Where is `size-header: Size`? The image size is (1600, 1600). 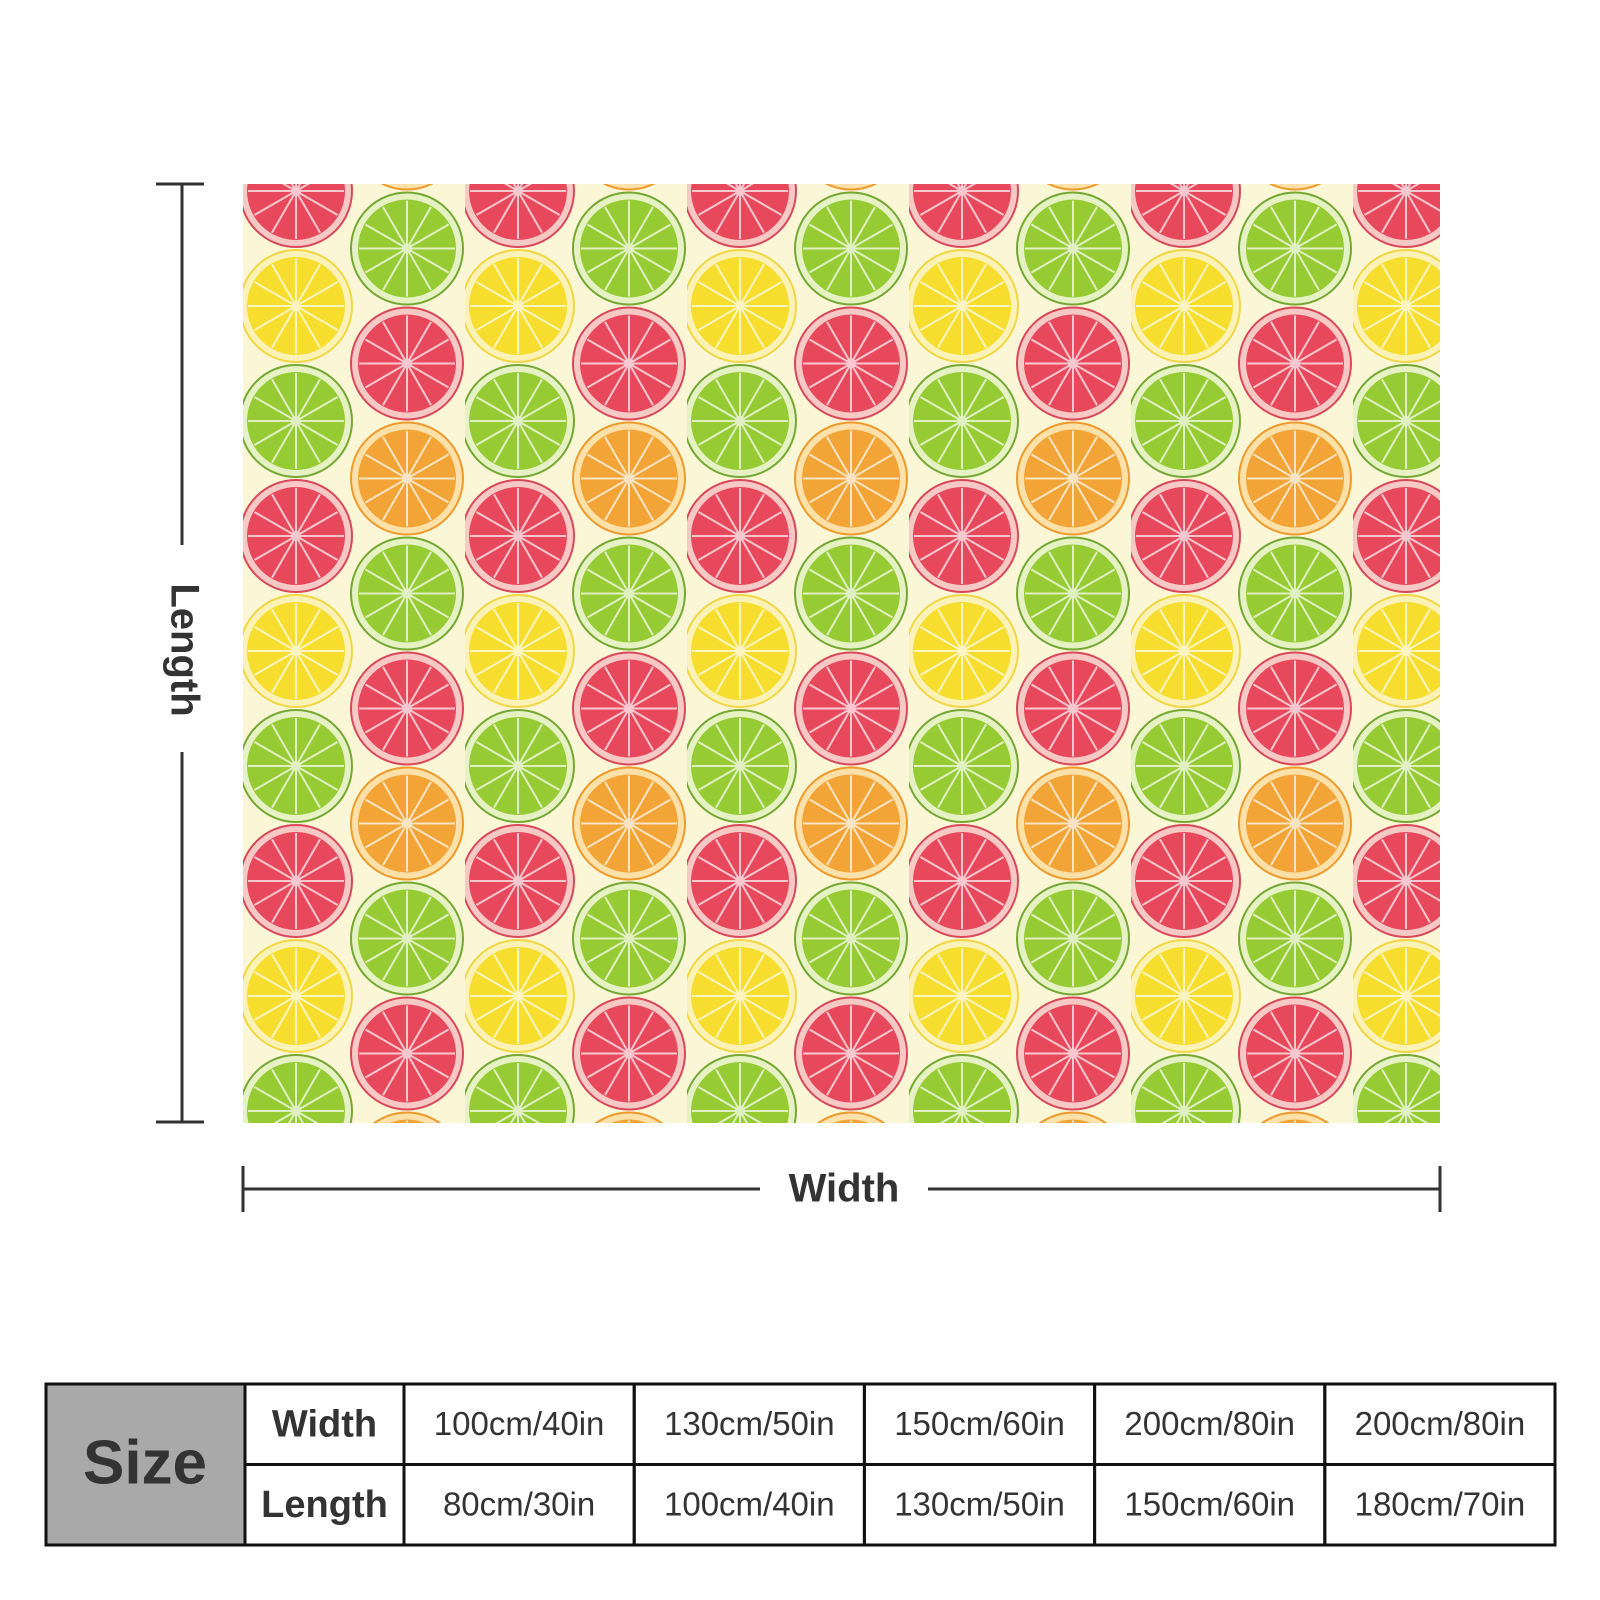
size-header: Size is located at coordinates (145, 1462).